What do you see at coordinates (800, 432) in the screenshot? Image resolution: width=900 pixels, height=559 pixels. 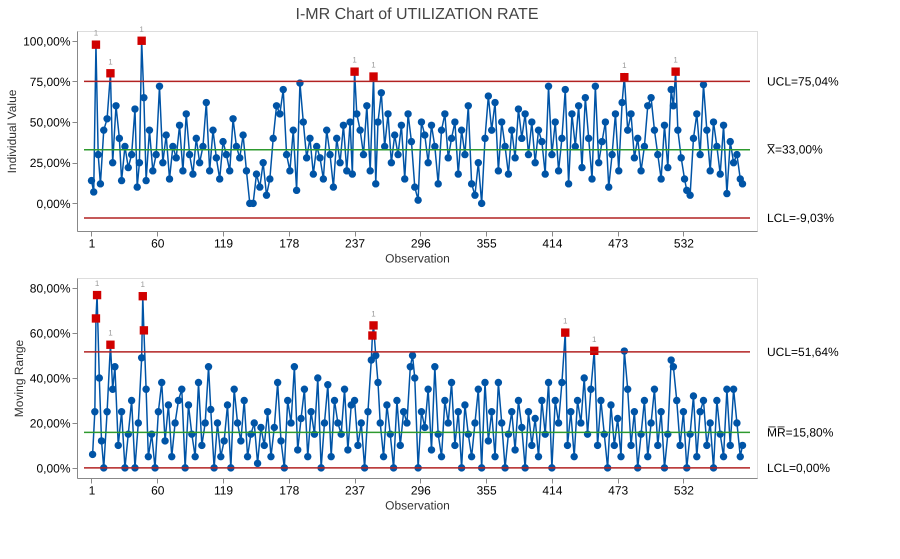 I see `ref-line-label: M̅R̅=15,80%` at bounding box center [800, 432].